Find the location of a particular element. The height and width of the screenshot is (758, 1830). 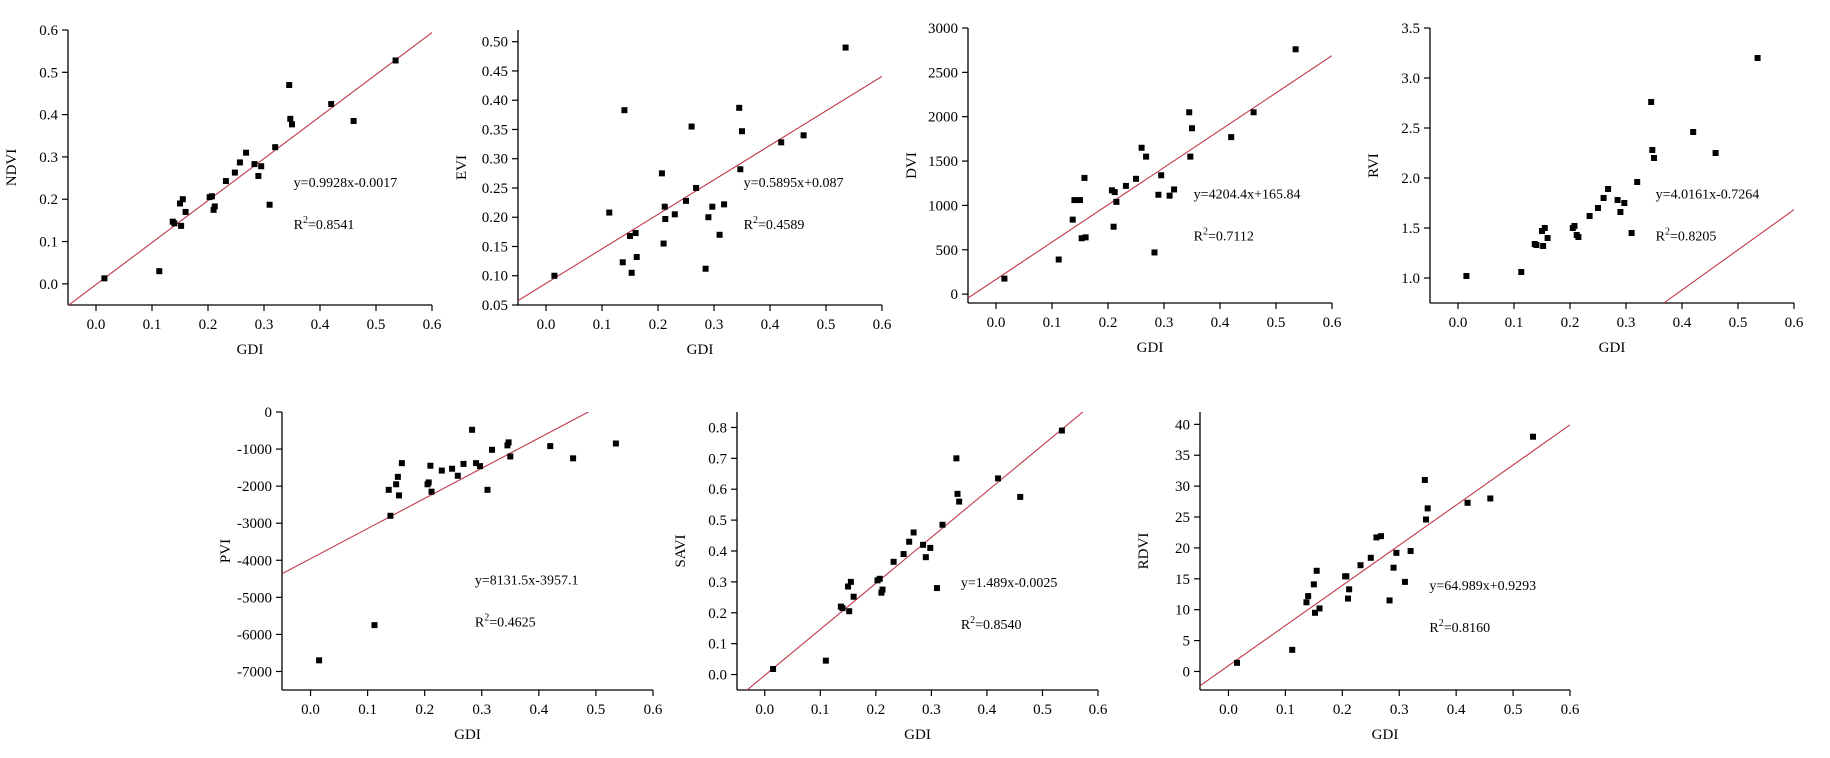

y-tick-label: 0.40 is located at coordinates (495, 101).